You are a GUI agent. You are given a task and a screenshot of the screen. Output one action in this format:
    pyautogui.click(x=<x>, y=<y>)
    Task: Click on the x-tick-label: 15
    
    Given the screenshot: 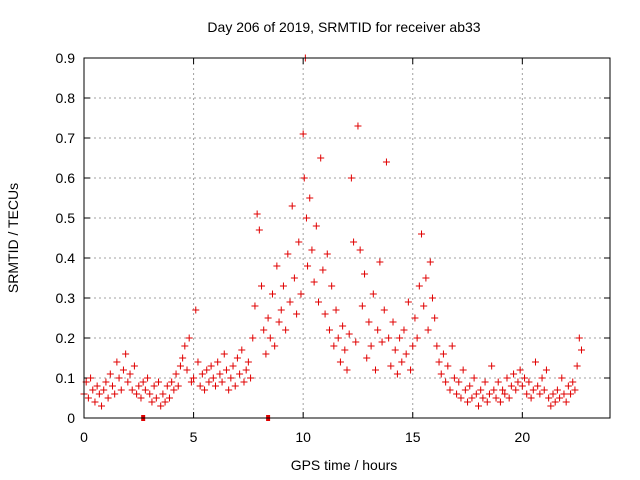 What is the action you would take?
    pyautogui.click(x=413, y=437)
    